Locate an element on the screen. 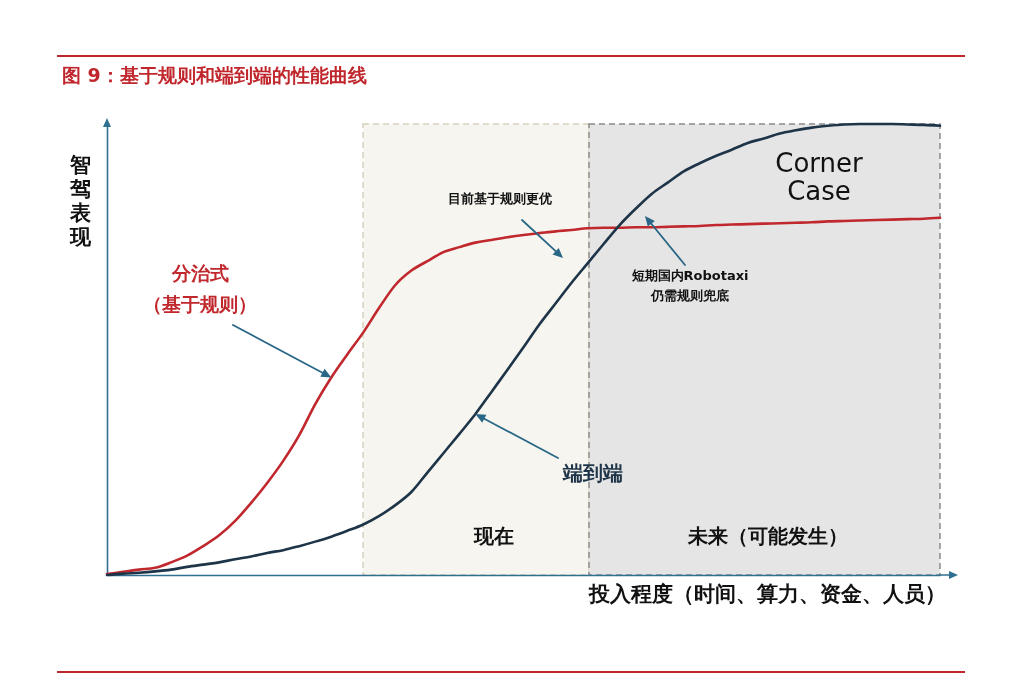 Image resolution: width=1028 pixels, height=695 pixels. annotation: 目前基于规则更优 is located at coordinates (500, 198).